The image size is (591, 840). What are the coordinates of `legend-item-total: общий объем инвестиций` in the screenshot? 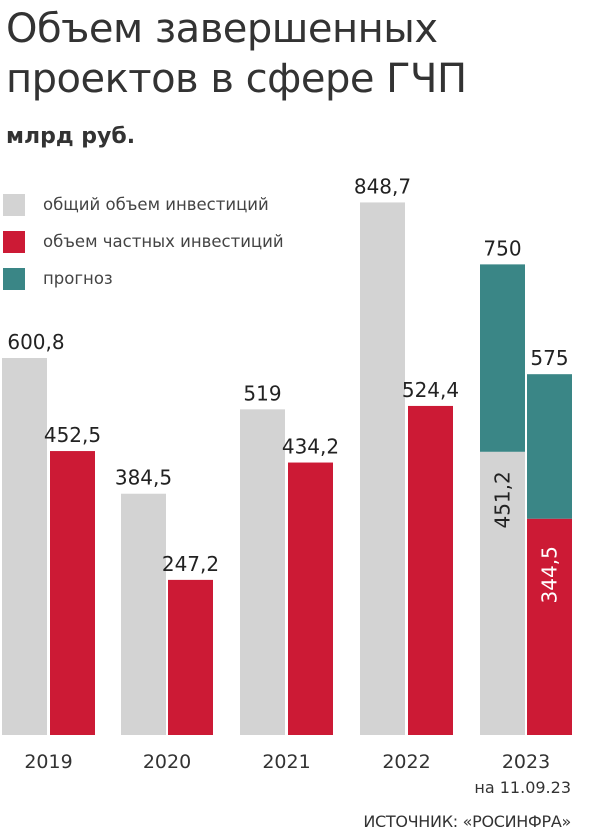 It's located at (143, 204).